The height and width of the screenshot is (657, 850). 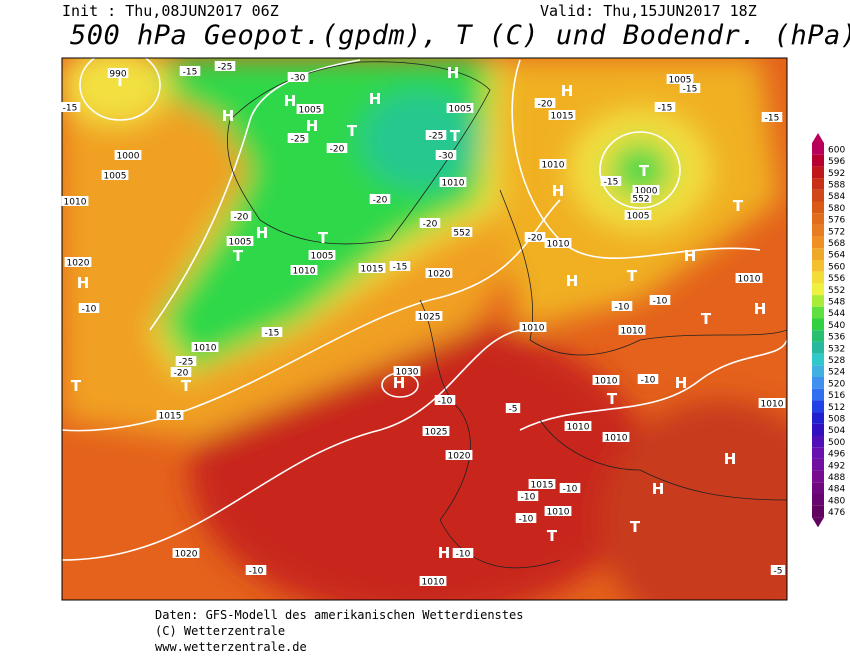 I want to click on legend-label: 572, so click(x=836, y=232).